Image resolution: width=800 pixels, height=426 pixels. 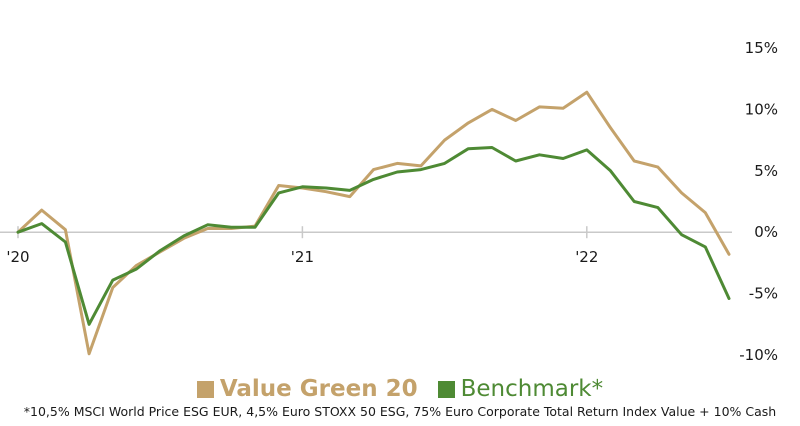 I want to click on y-tick-label: -5%, so click(x=763, y=294).